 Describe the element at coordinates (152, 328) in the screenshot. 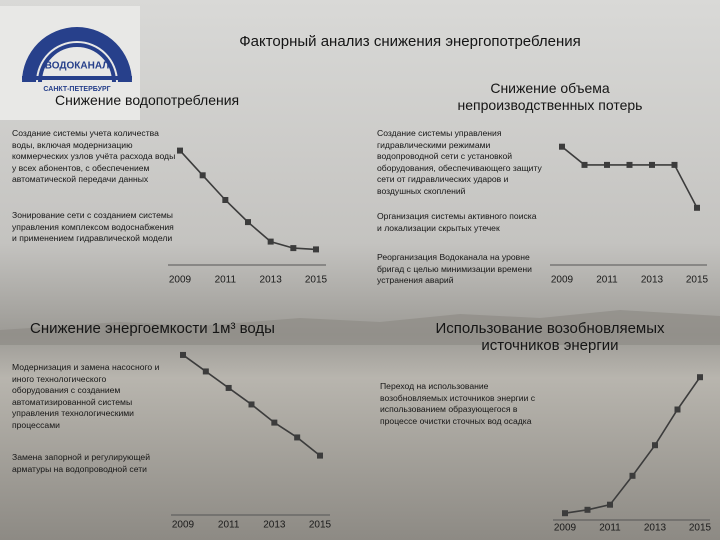

I see `section-heading: Снижение энергоемкости 1м³ воды` at that location.